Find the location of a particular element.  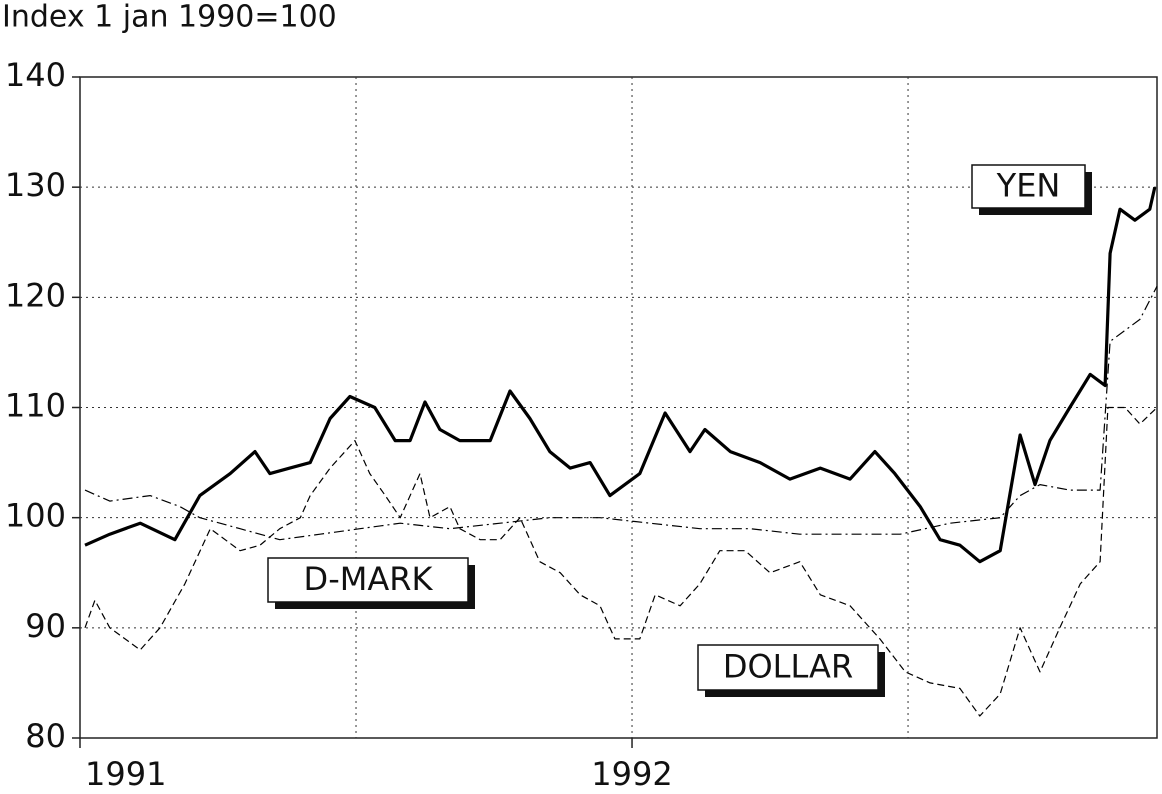

chart-title: Index 1 jan 1990=100 is located at coordinates (169, 17).